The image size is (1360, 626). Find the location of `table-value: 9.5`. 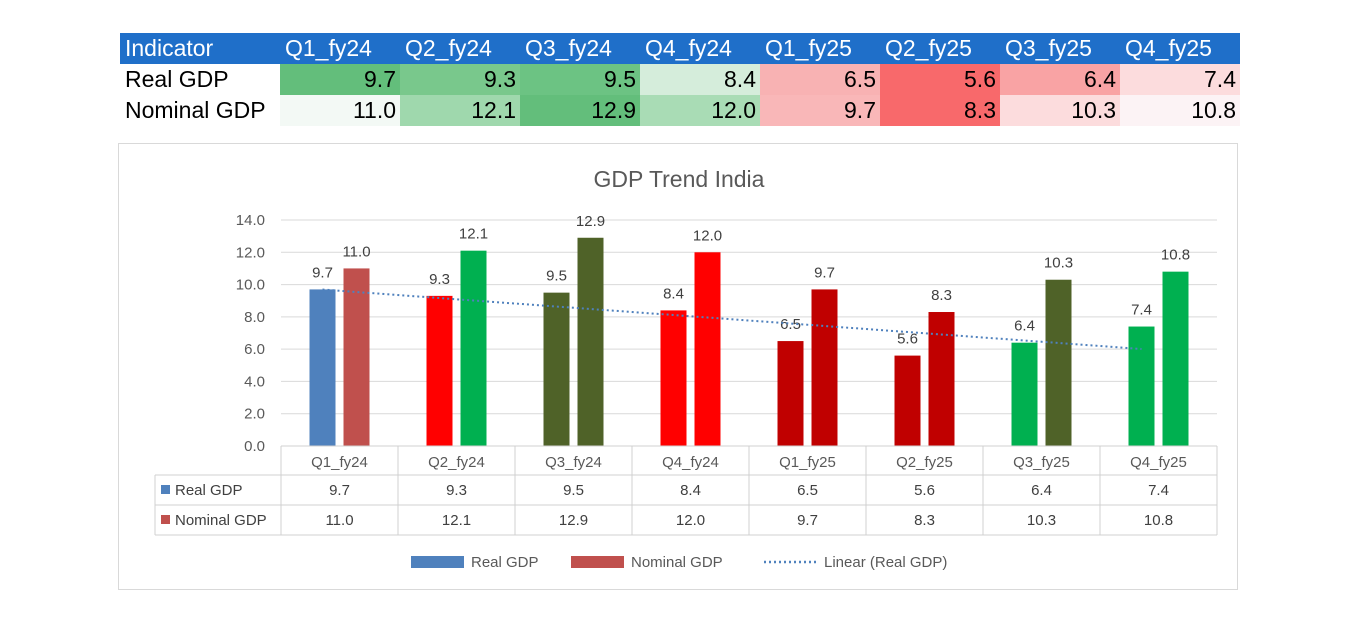

table-value: 9.5 is located at coordinates (573, 490).